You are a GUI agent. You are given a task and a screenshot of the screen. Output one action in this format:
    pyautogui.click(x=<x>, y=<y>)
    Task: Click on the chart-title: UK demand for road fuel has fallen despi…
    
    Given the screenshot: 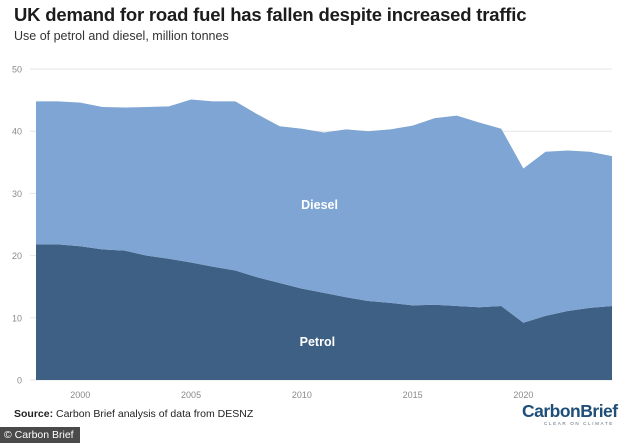 What is the action you would take?
    pyautogui.click(x=270, y=14)
    